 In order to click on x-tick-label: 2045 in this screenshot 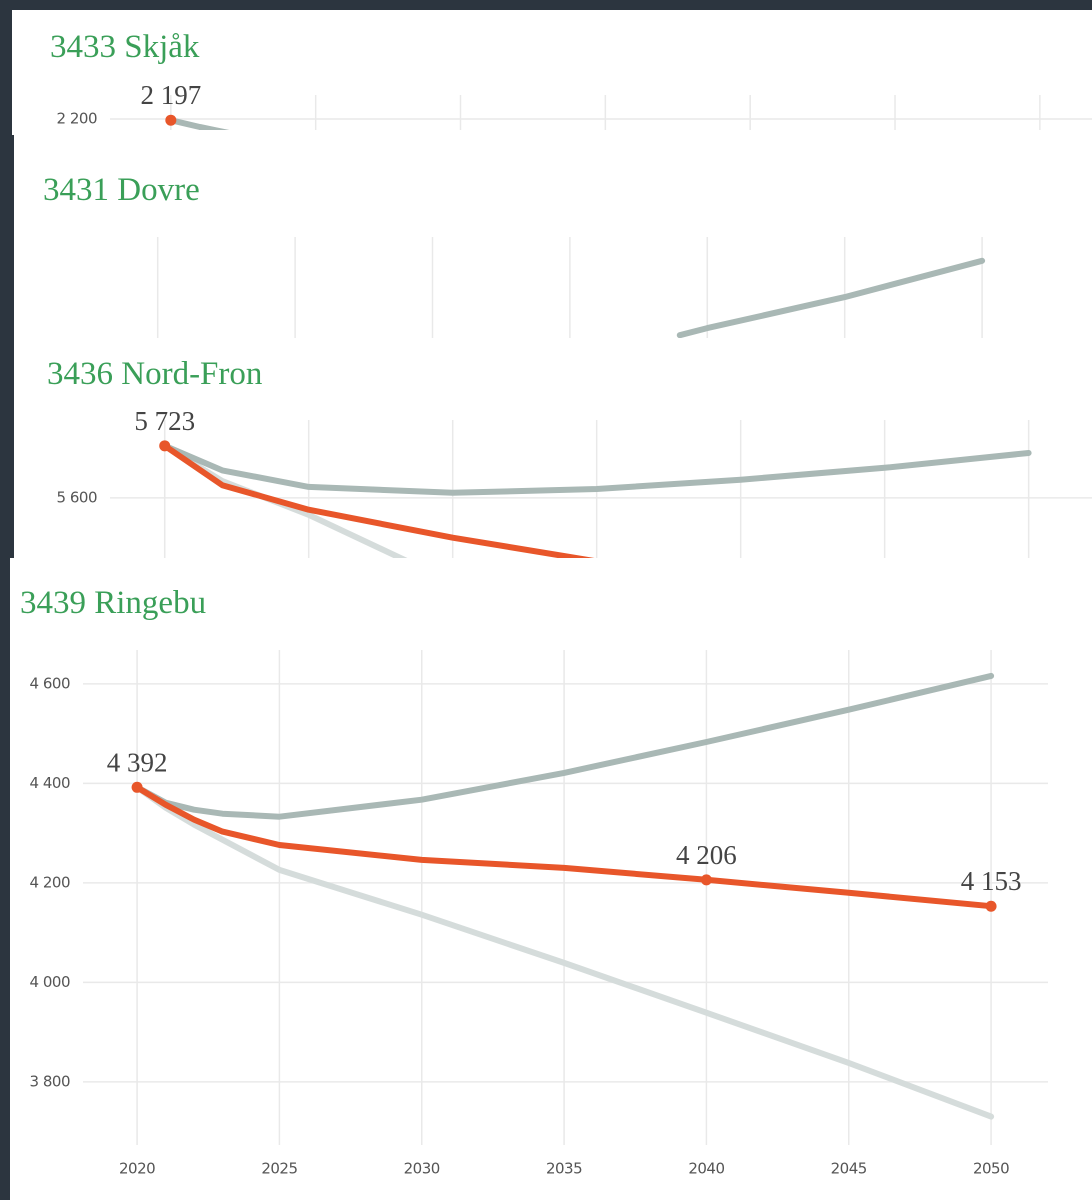, I will do `click(849, 1169)`.